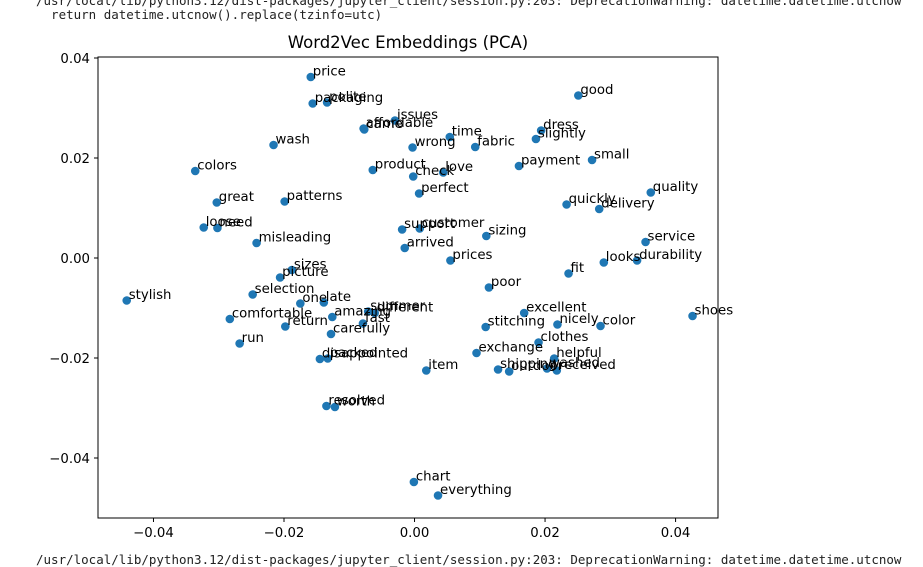  I want to click on y-axis: −0.04 −0.02 0.00 0.02 0.04, so click(73, 259).